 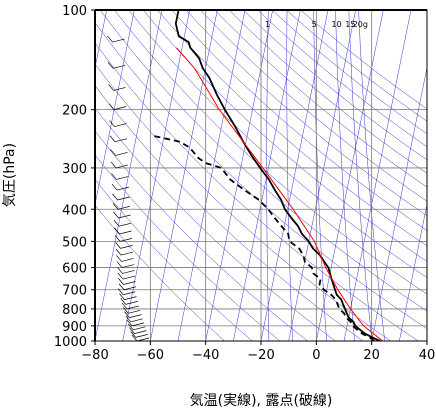 I want to click on x-tick-label: 40, so click(x=427, y=355).